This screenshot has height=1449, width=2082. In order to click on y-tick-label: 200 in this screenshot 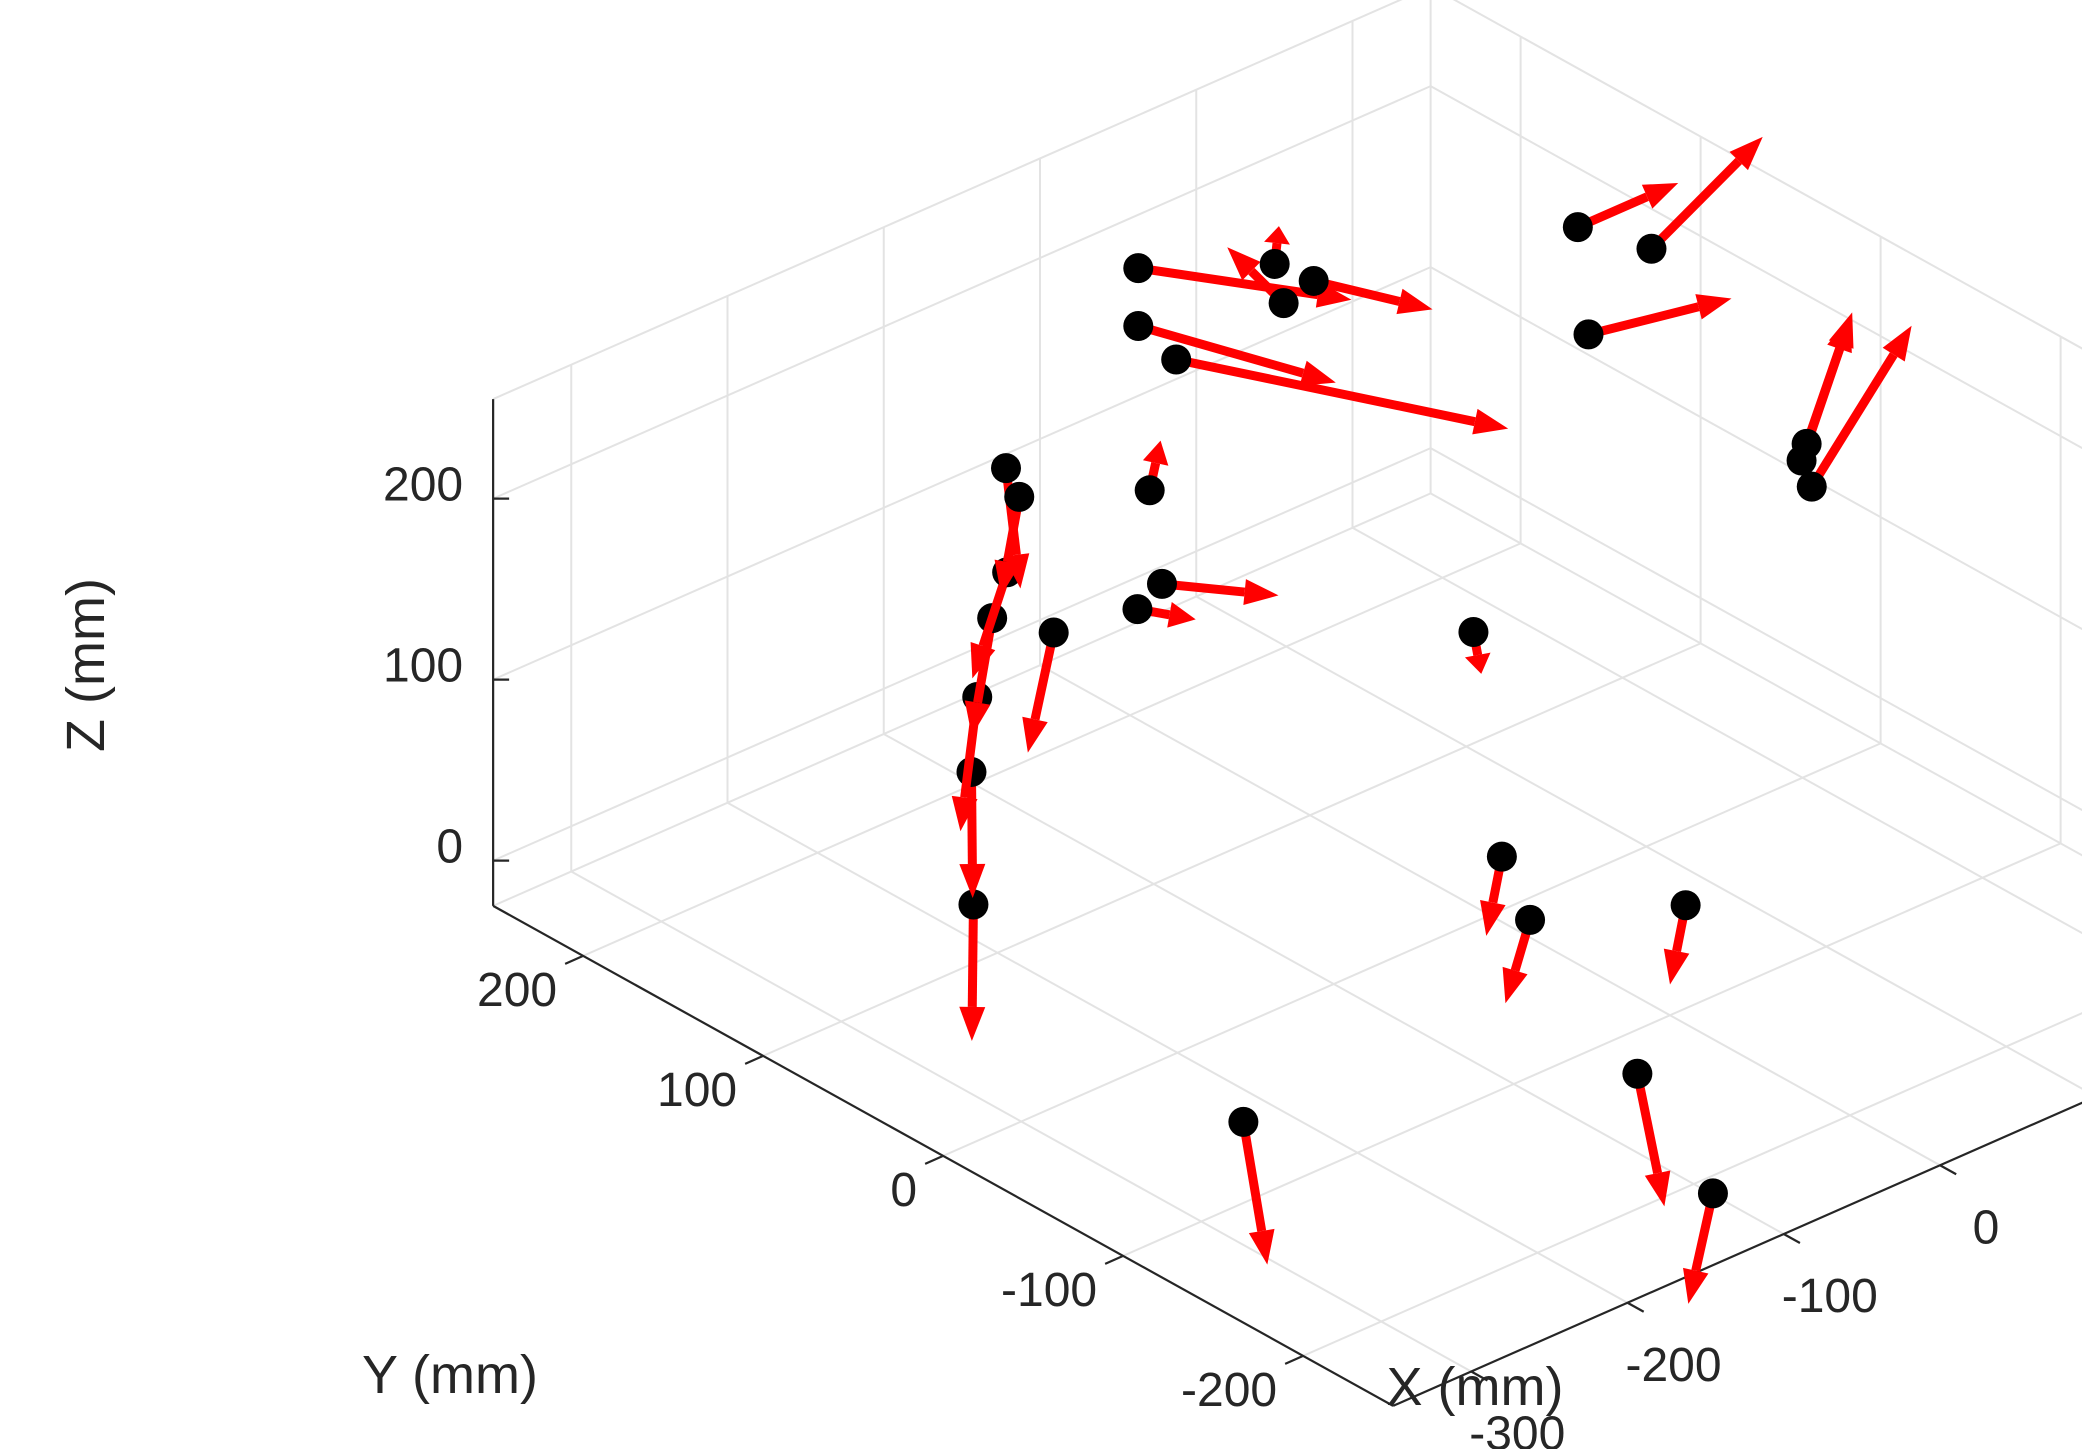, I will do `click(517, 990)`.